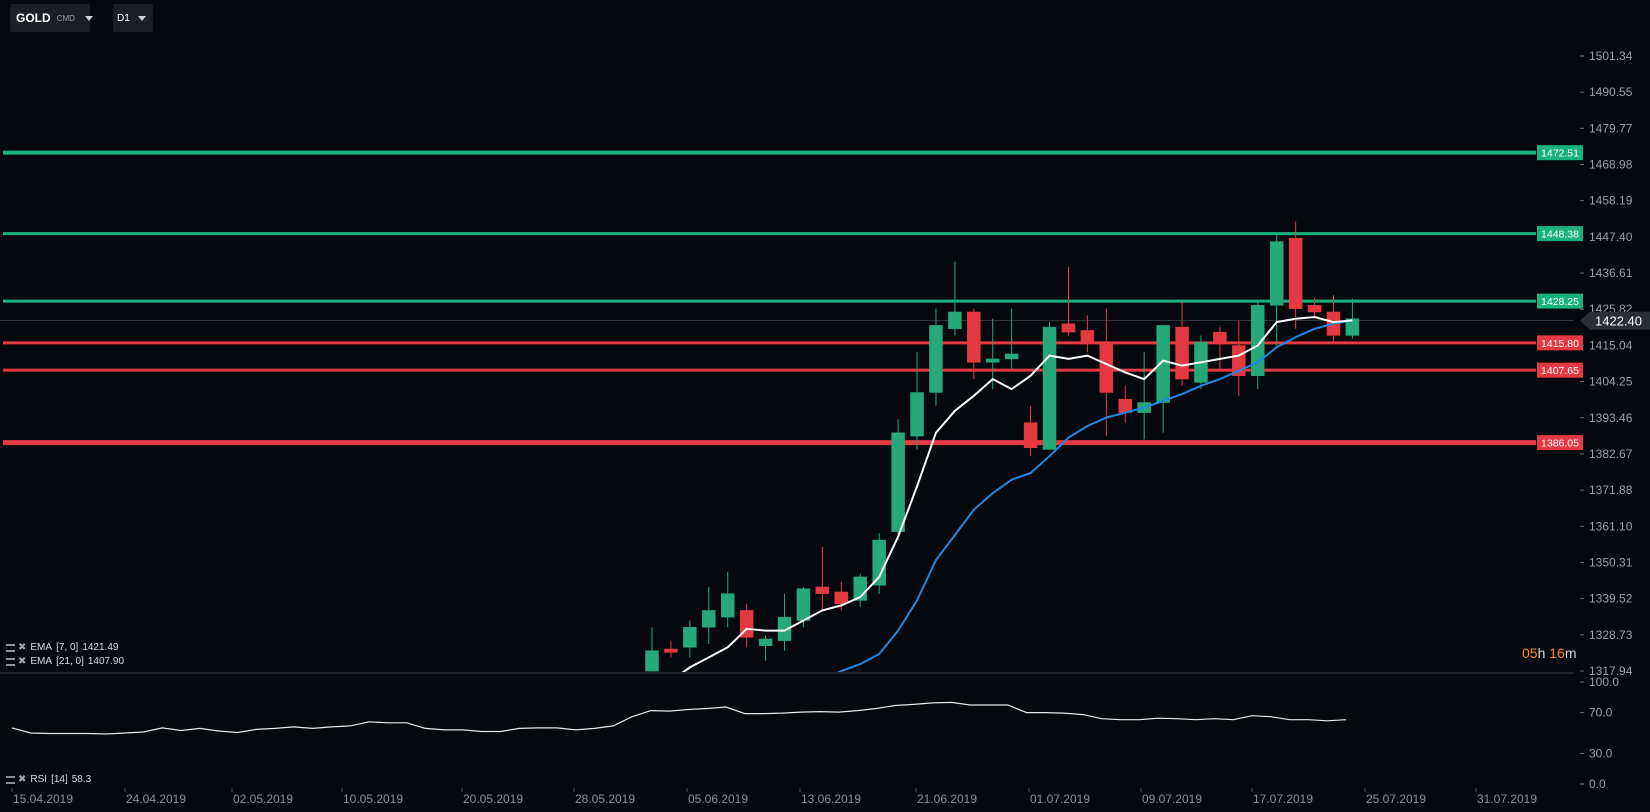 This screenshot has width=1650, height=812. I want to click on symbol-type: CMD, so click(65, 18).